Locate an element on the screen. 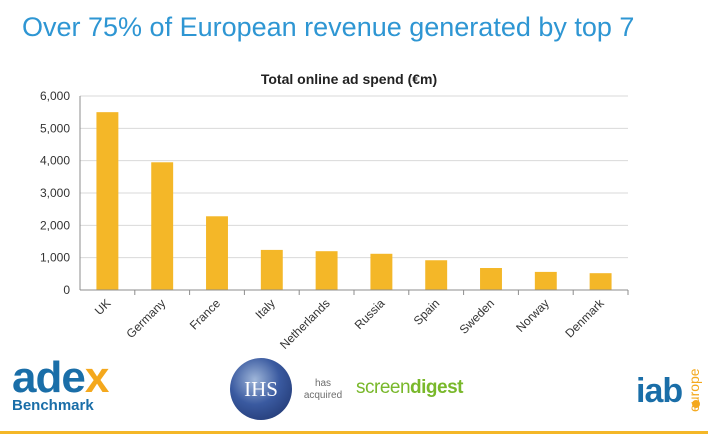 The height and width of the screenshot is (435, 708). acquired-text: has acquired is located at coordinates (323, 389).